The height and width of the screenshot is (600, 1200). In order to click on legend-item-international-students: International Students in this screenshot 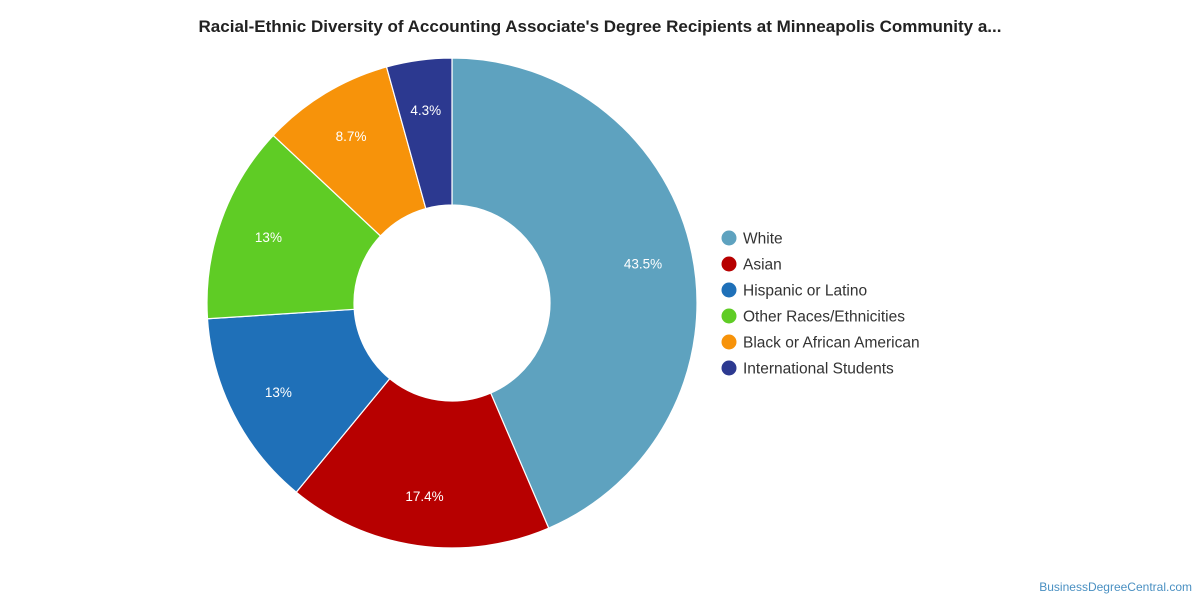, I will do `click(808, 369)`.